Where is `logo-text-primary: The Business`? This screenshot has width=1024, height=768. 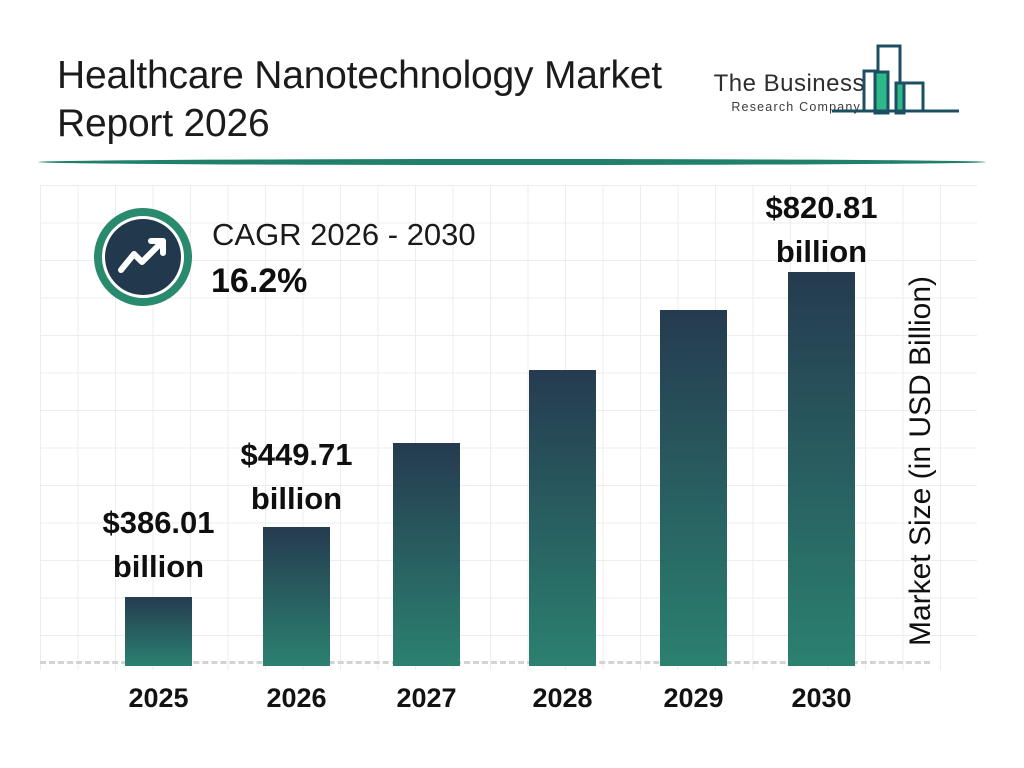
logo-text-primary: The Business is located at coordinates (789, 83).